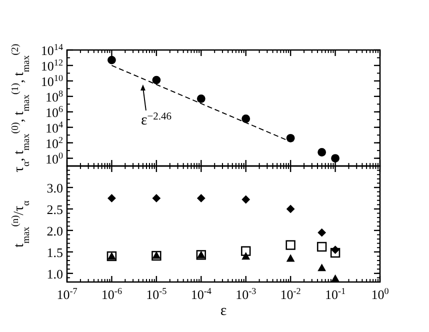 The image size is (429, 332). I want to click on y-tick-label: 1.5, so click(54, 252).